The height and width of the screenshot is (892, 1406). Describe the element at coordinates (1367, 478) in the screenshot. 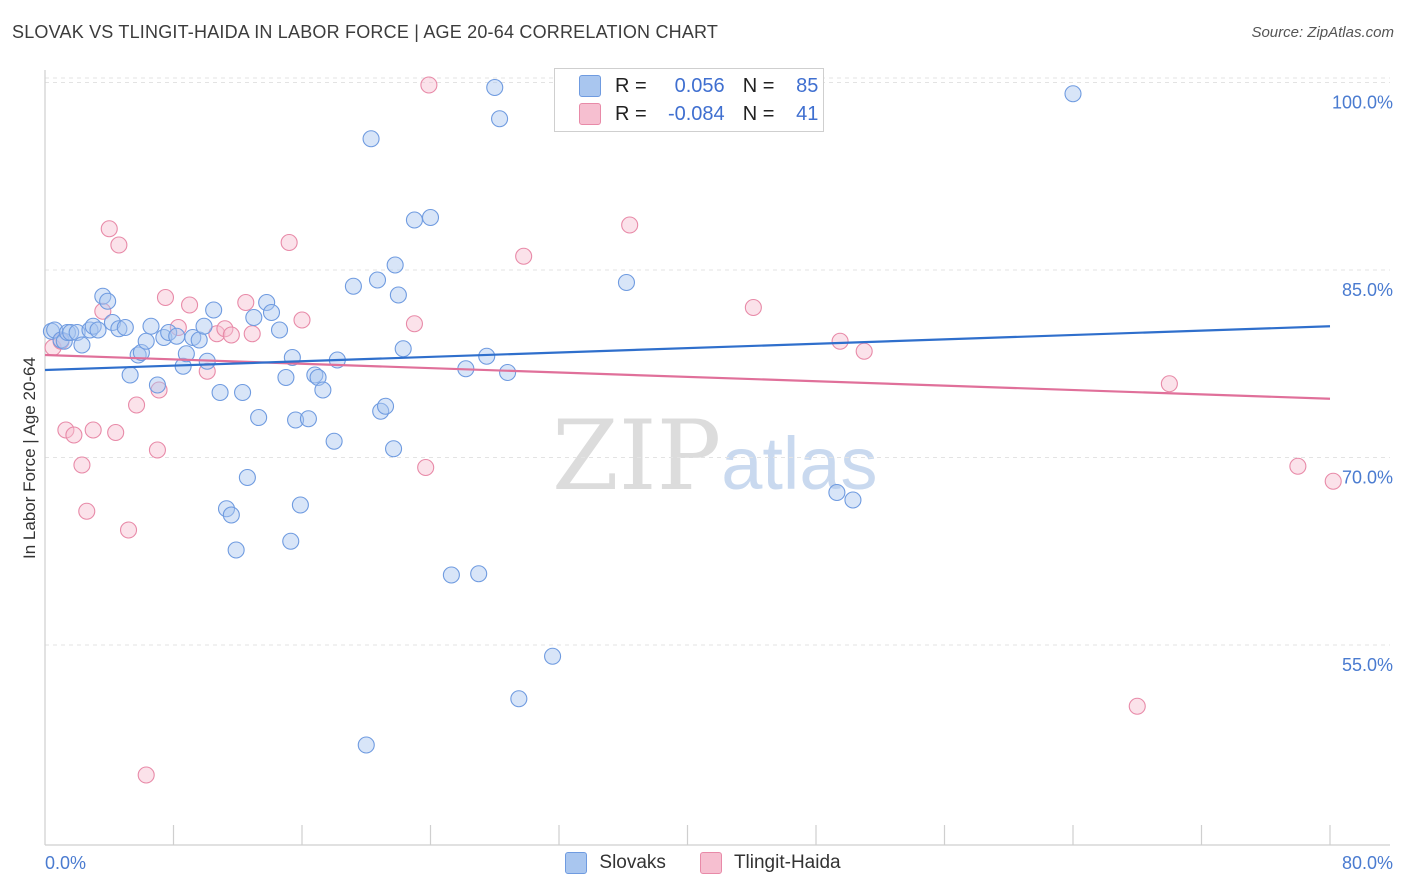

I see `y-tick-label: 70.0%` at that location.